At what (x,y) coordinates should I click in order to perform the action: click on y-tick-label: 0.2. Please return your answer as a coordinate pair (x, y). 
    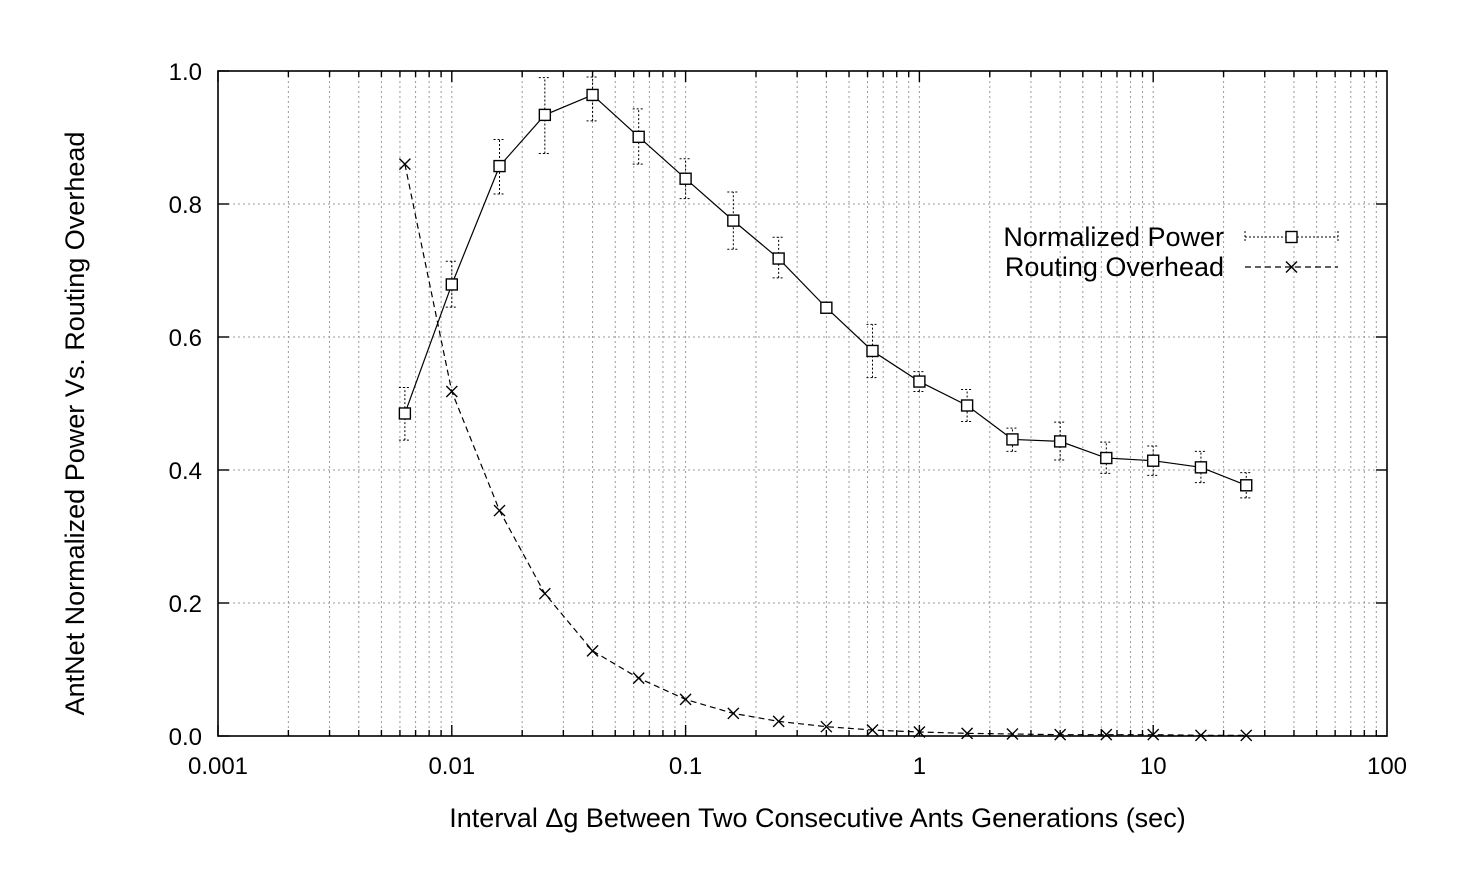
    Looking at the image, I should click on (185, 604).